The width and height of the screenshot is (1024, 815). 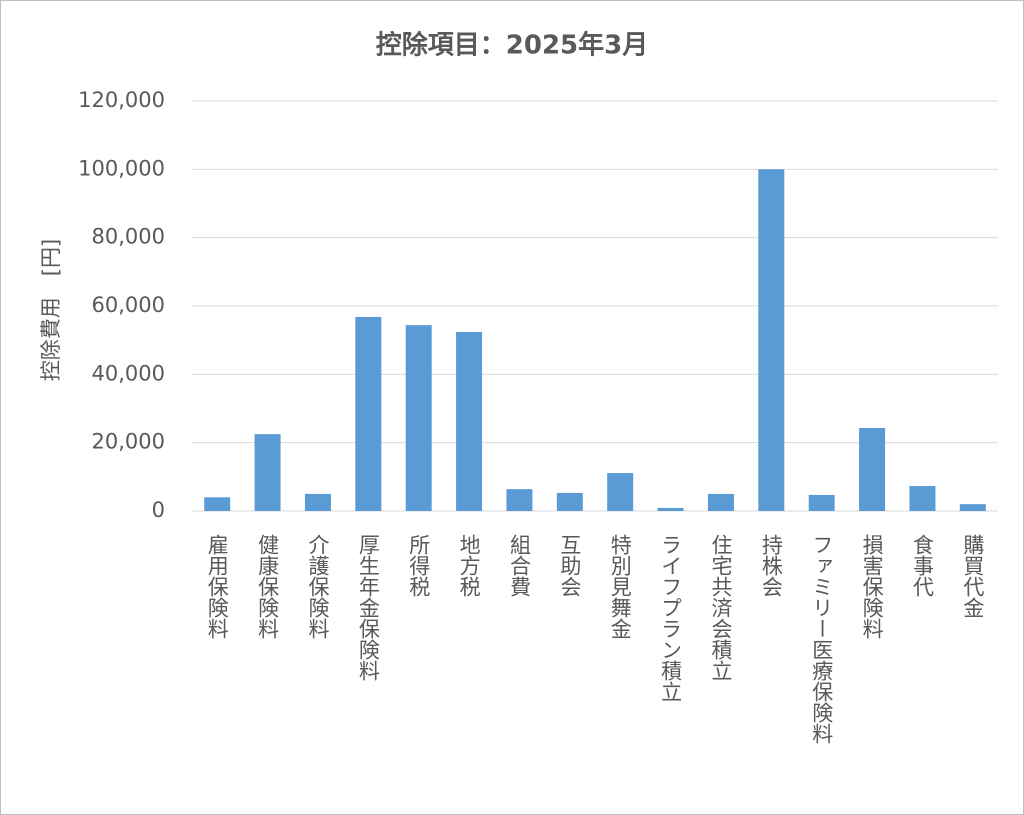 I want to click on y-axis-title: 控除費用 [円], so click(x=51, y=310).